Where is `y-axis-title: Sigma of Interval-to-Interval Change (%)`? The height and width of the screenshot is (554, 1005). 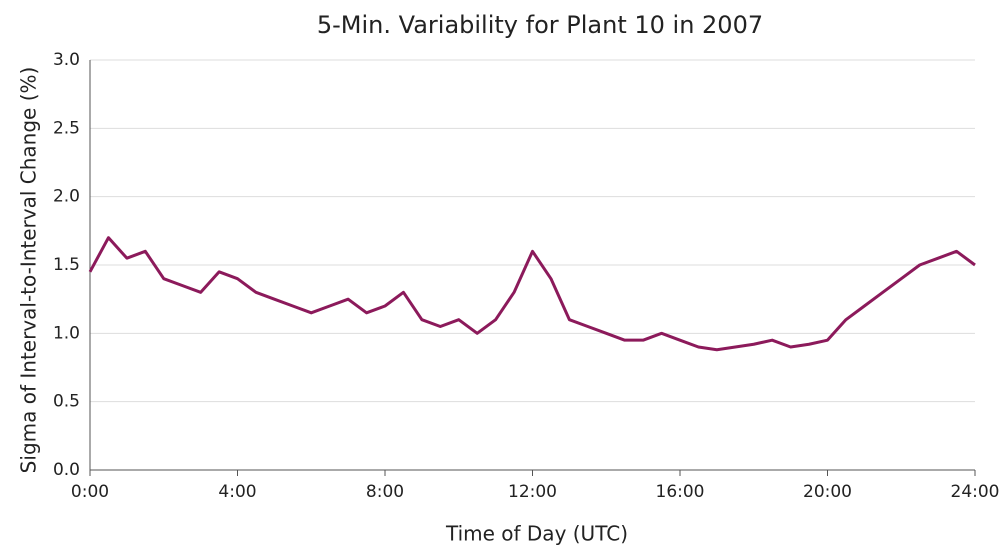 y-axis-title: Sigma of Interval-to-Interval Change (%) is located at coordinates (29, 270).